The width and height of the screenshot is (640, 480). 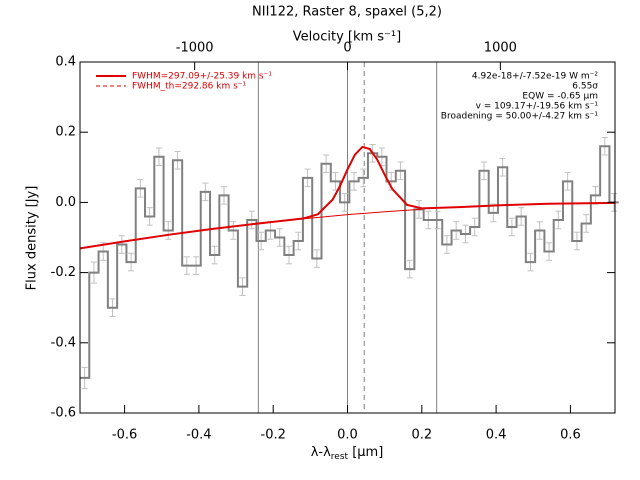 What do you see at coordinates (362, 214) in the screenshot?
I see `fit-line` at bounding box center [362, 214].